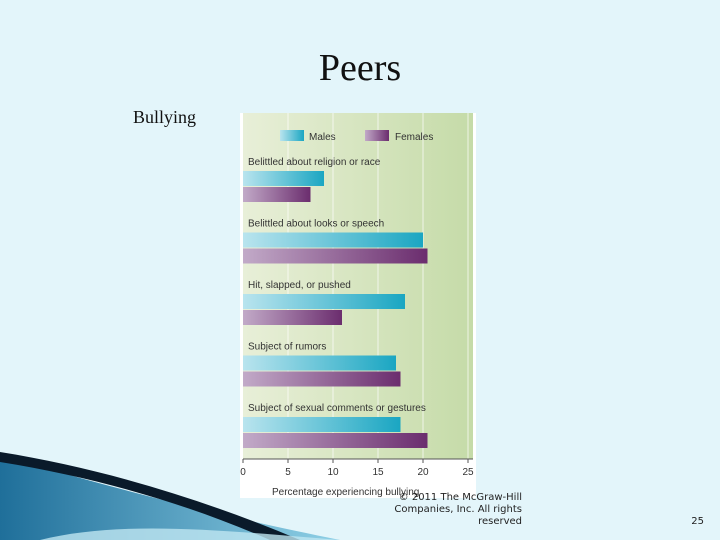 This screenshot has width=720, height=540. I want to click on decorative-swoosh, so click(170, 496).